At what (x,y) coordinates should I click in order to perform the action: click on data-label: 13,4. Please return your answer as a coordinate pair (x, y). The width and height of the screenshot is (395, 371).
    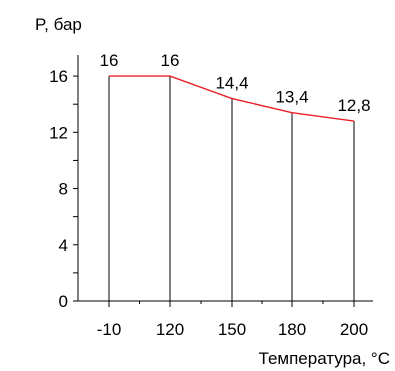
    Looking at the image, I should click on (291, 97).